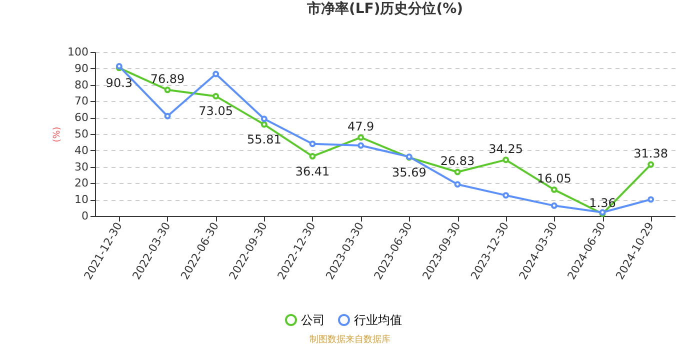 The width and height of the screenshot is (700, 350). Describe the element at coordinates (57, 134) in the screenshot. I see `y-axis-title: (%)` at that location.